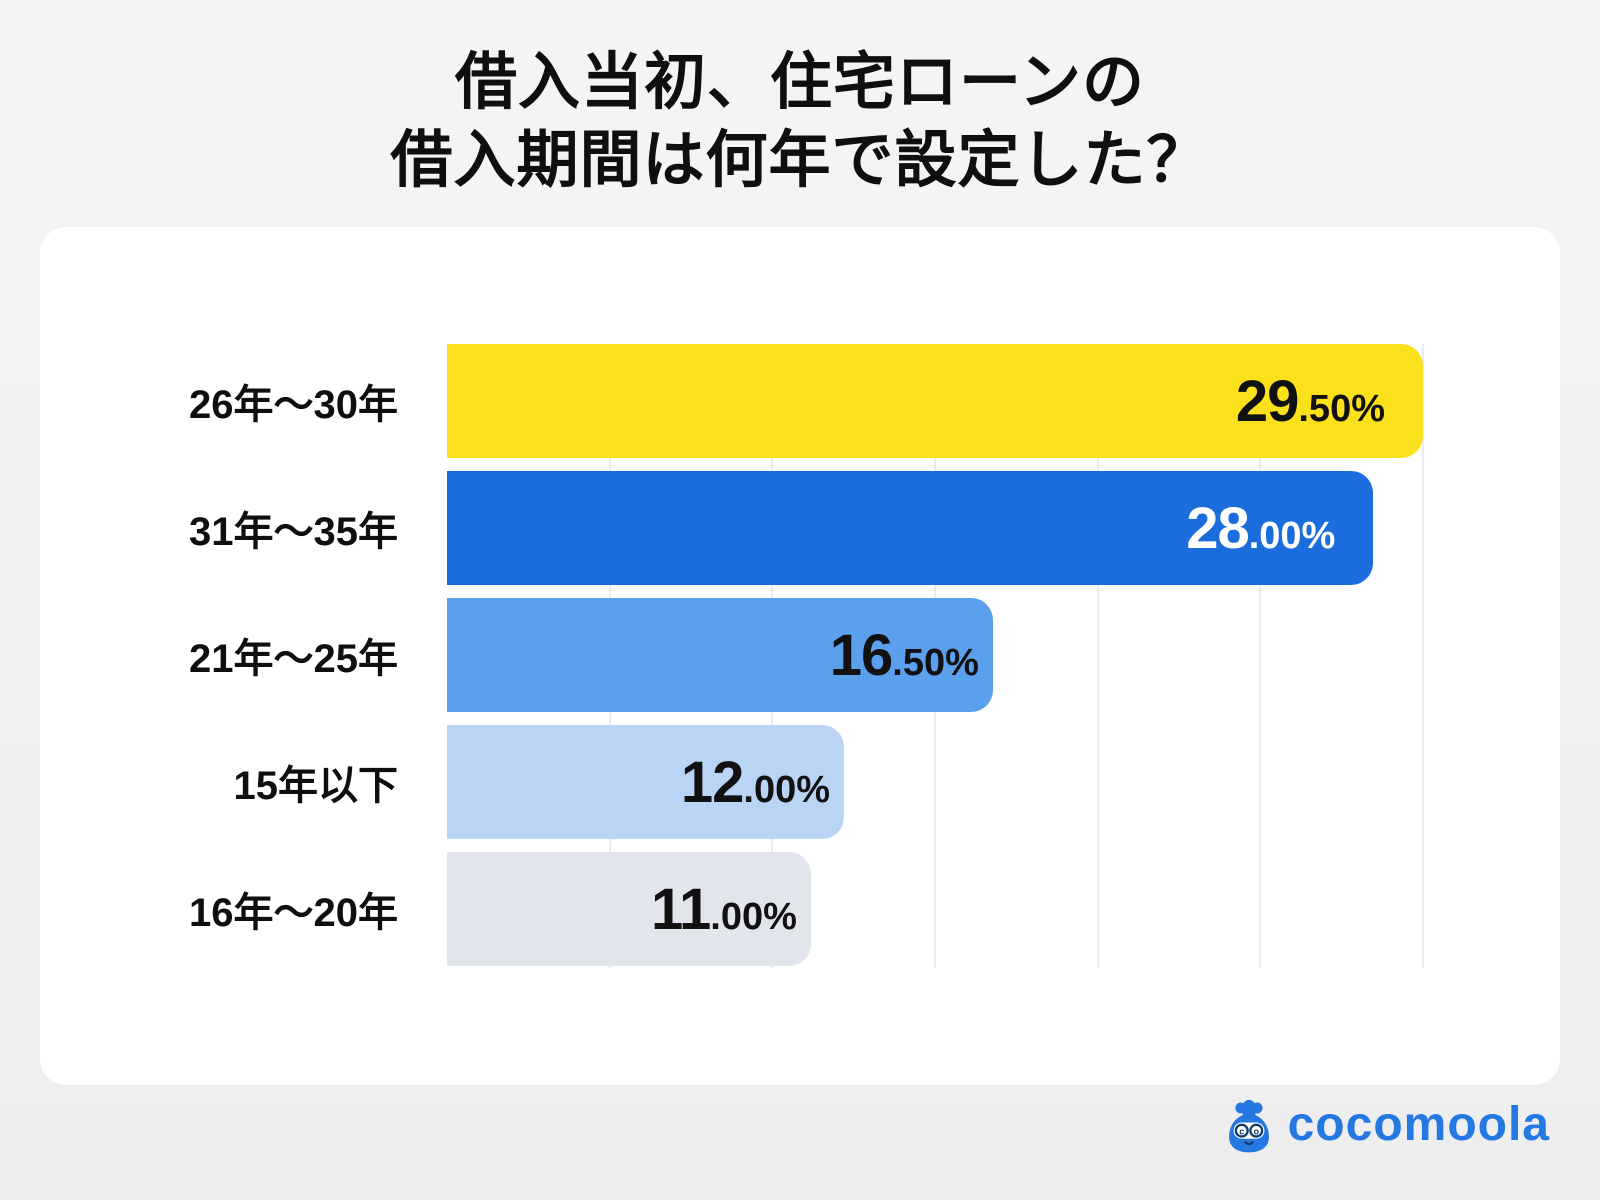 The image size is (1600, 1200). Describe the element at coordinates (1248, 1126) in the screenshot. I see `money-bag-mascot-icon: c o` at that location.